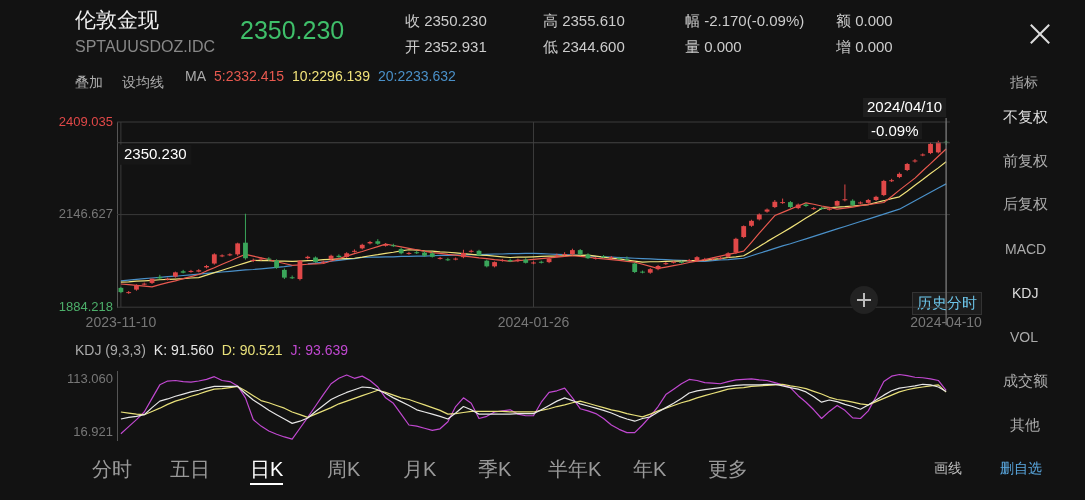  Describe the element at coordinates (110, 350) in the screenshot. I see `legend-title: KDJ (9,3,3)` at that location.